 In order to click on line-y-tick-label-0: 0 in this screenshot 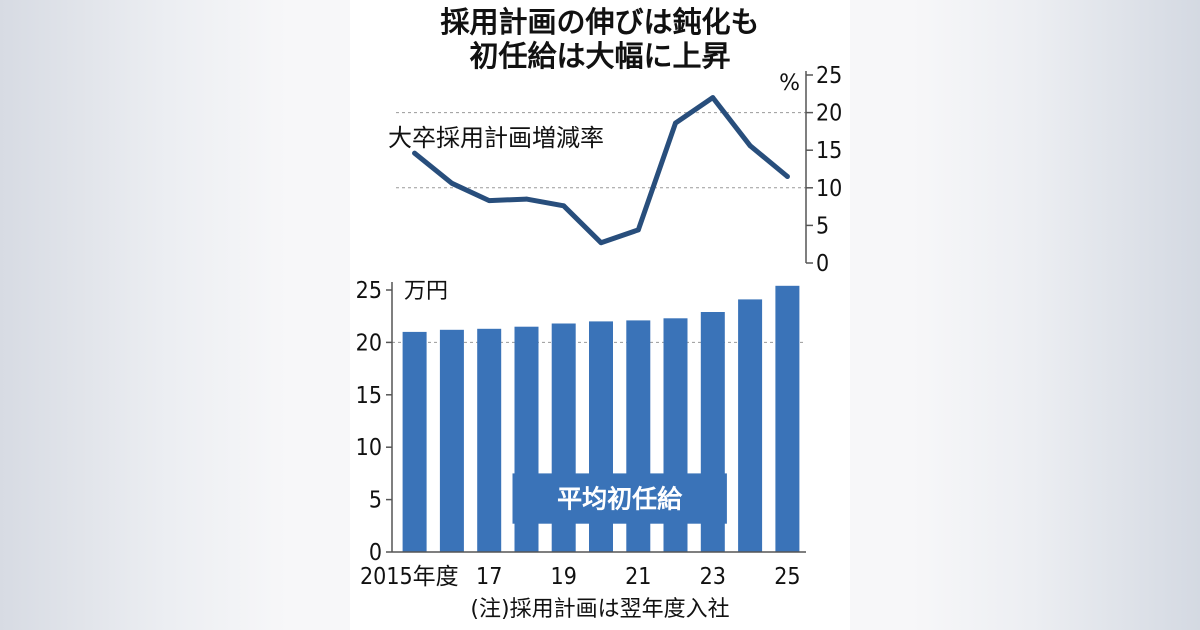, I will do `click(822, 264)`.